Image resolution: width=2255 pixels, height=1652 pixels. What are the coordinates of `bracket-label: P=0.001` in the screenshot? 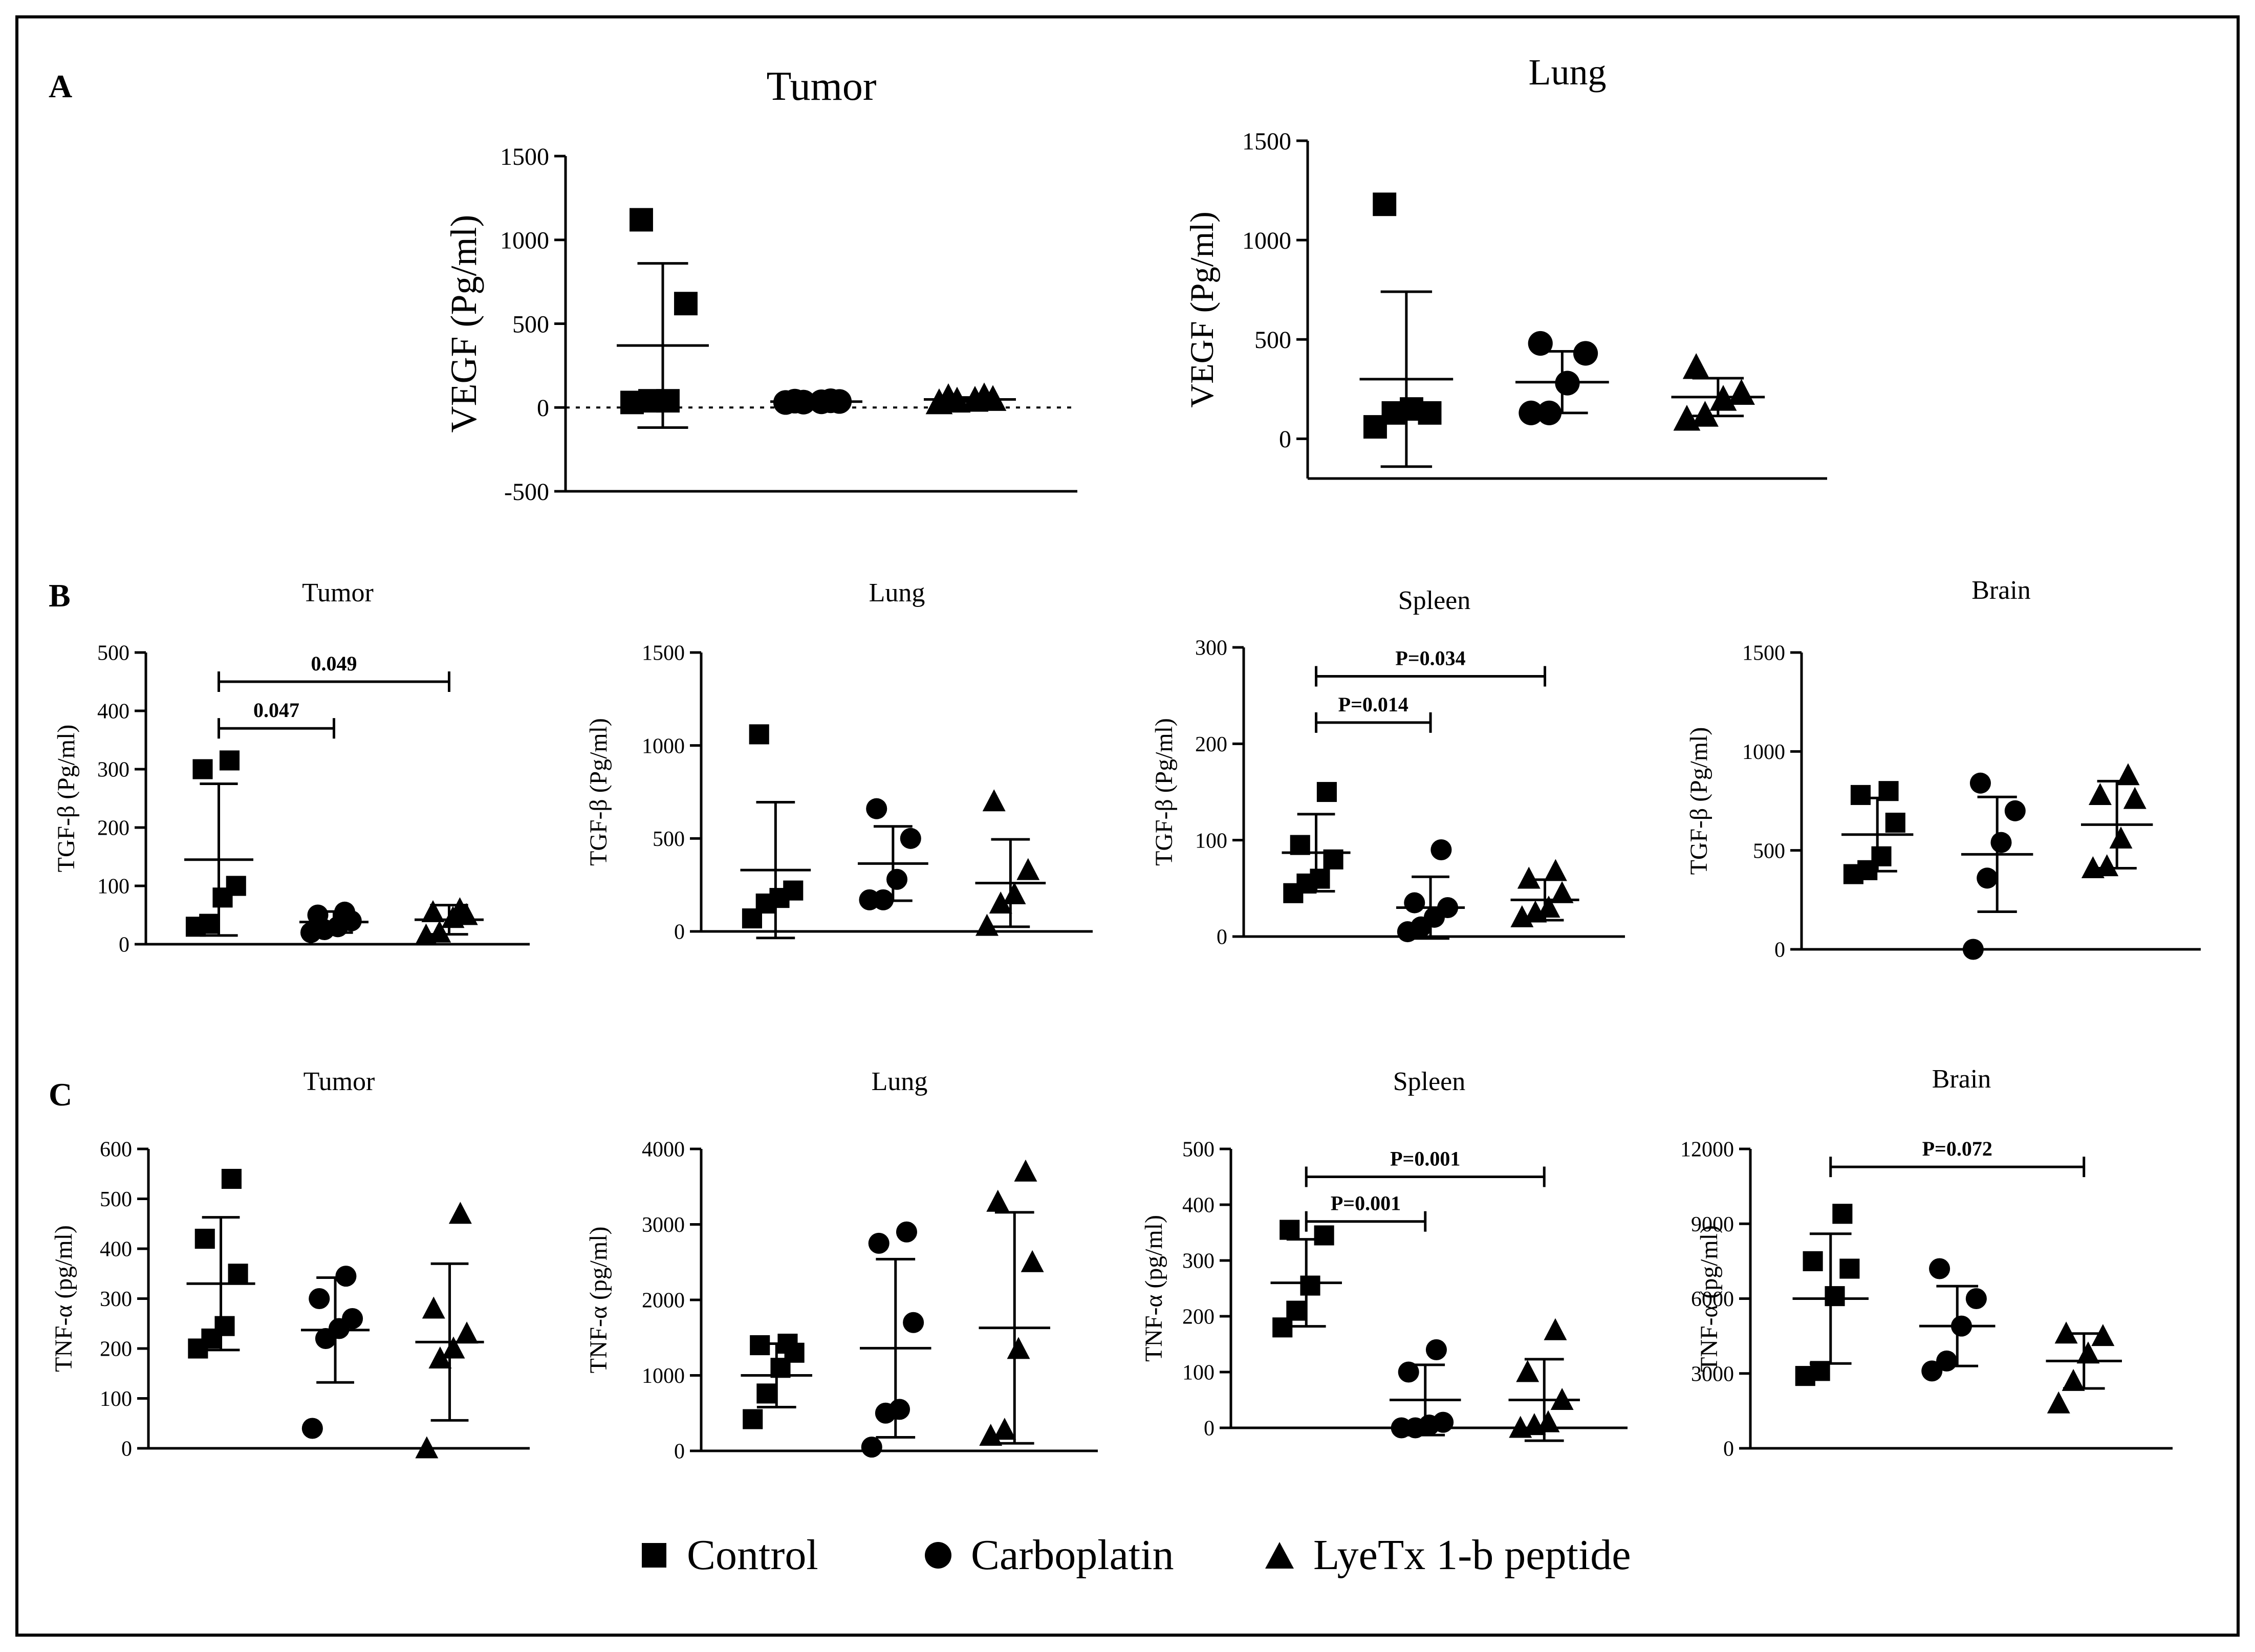 It's located at (1425, 1158).